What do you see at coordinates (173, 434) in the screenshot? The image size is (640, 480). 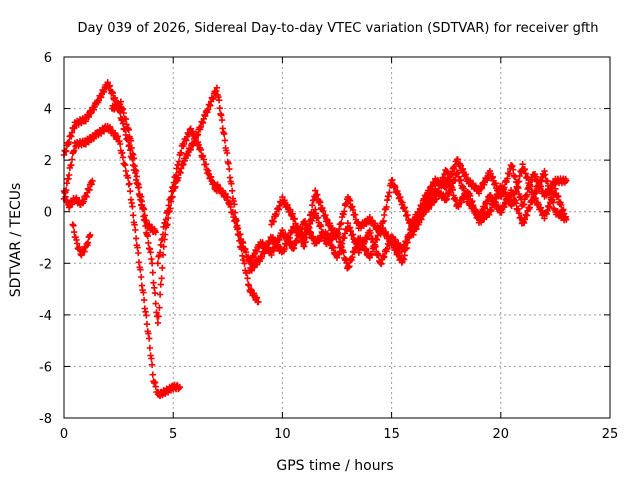 I see `x-tick-label: 5` at bounding box center [173, 434].